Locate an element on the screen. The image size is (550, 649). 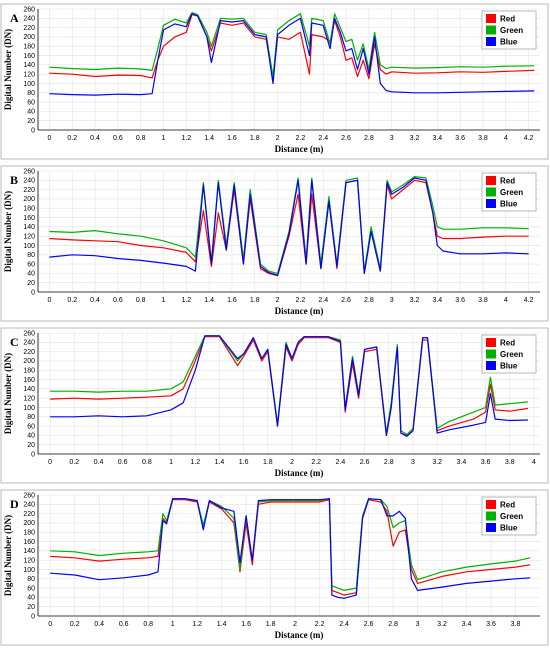
x-tick-label: 2 is located at coordinates (278, 300).